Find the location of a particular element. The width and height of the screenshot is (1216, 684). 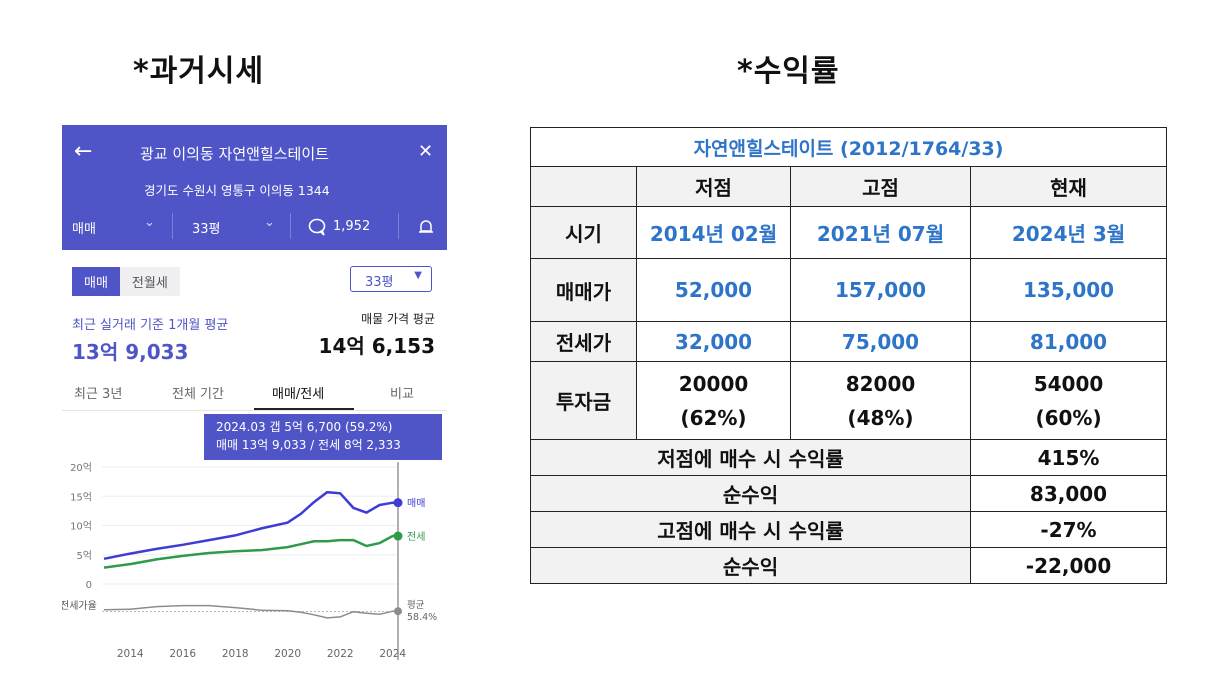

period-tabs: 최근 3년 전체 기간 매매/전세 비교 is located at coordinates (254, 395).